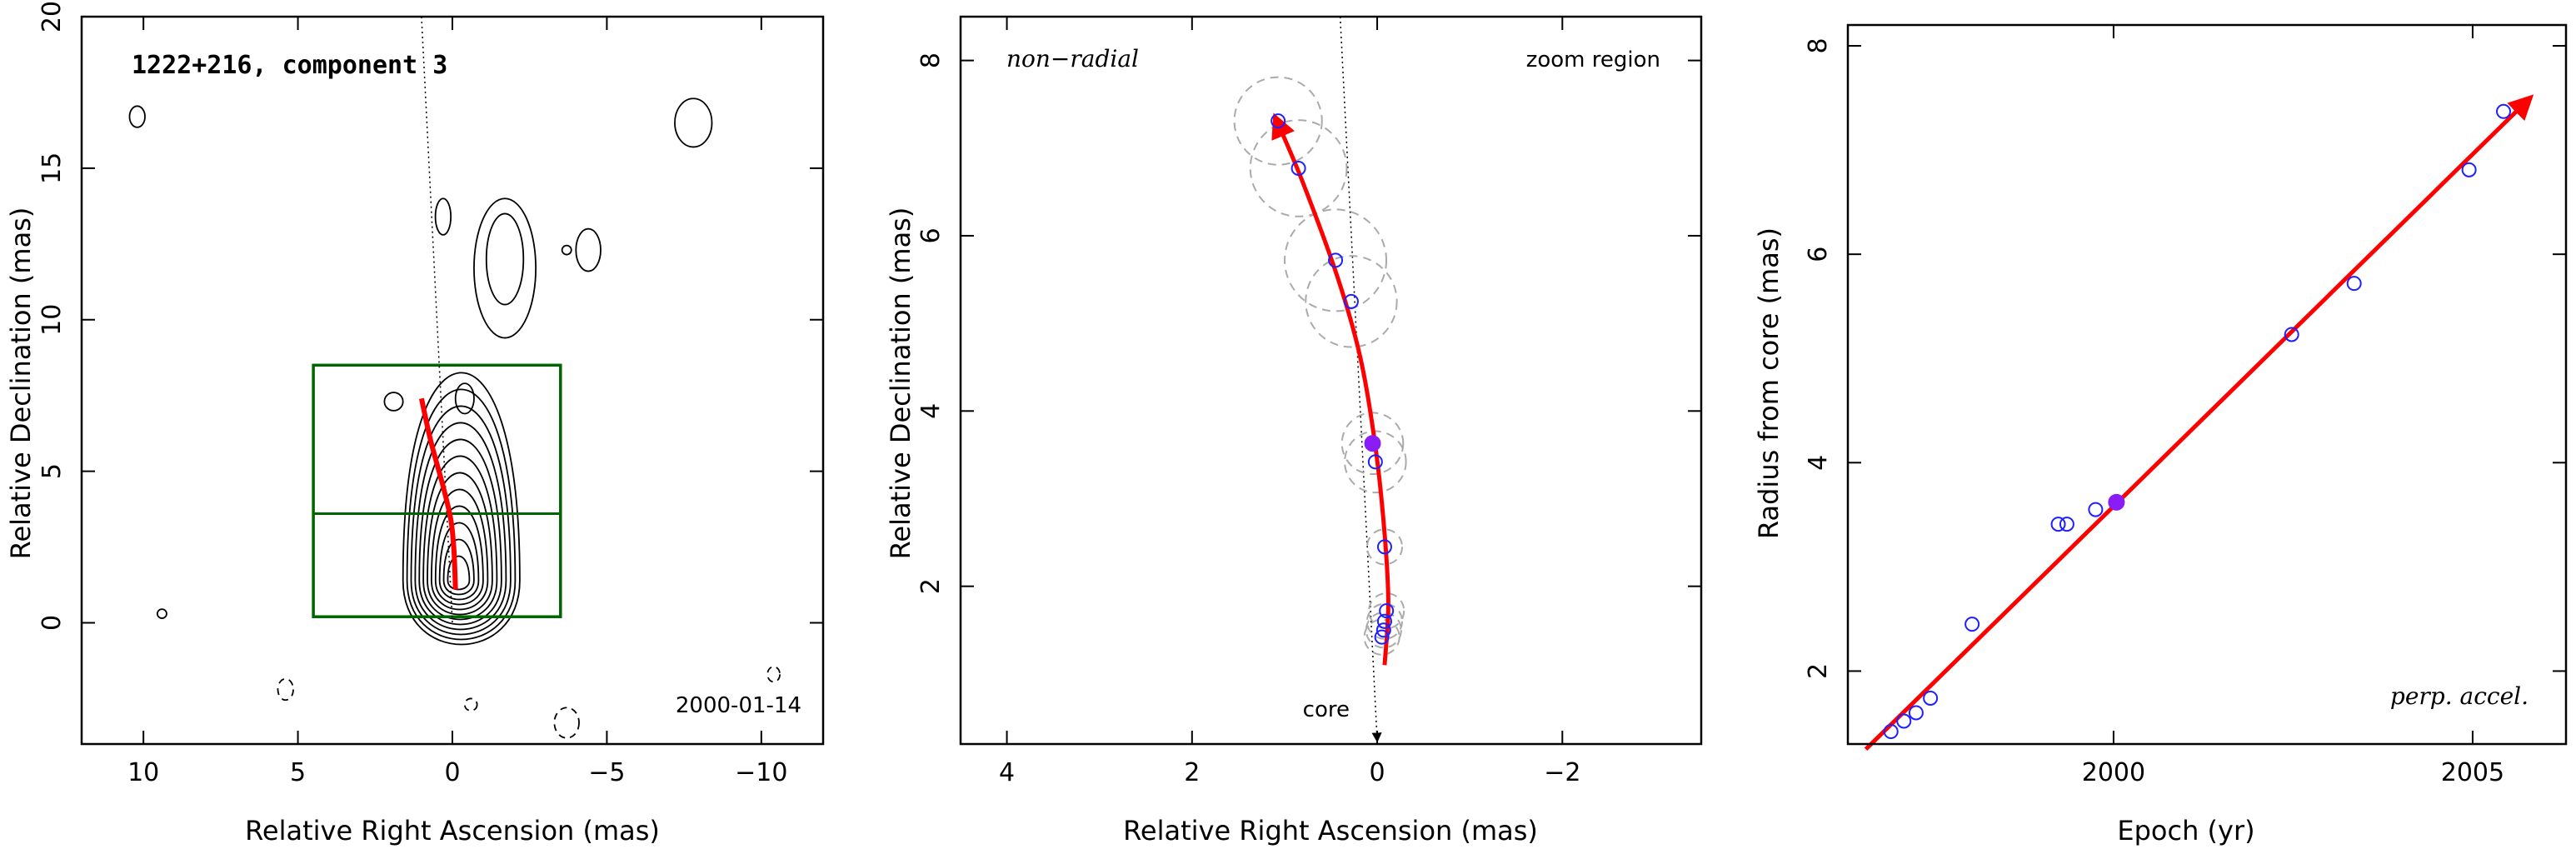 The width and height of the screenshot is (2576, 854). Describe the element at coordinates (21, 383) in the screenshot. I see `panel1-y-axis-label: Relative Declination (mas)` at that location.